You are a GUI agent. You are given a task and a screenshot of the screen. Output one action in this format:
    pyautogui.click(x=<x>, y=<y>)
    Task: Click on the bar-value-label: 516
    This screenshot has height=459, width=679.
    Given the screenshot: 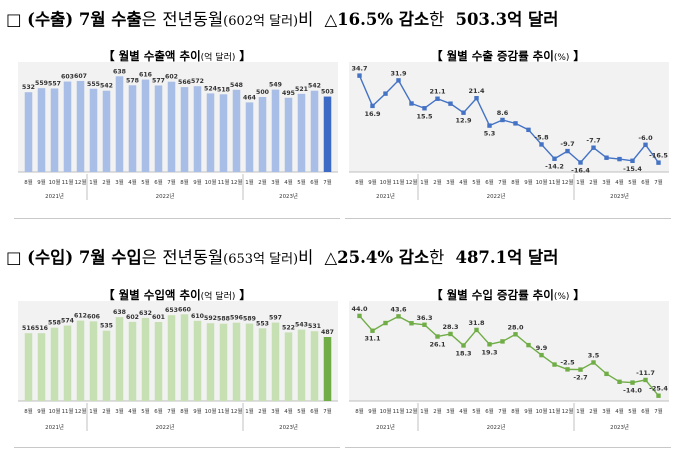 What is the action you would take?
    pyautogui.click(x=41, y=328)
    